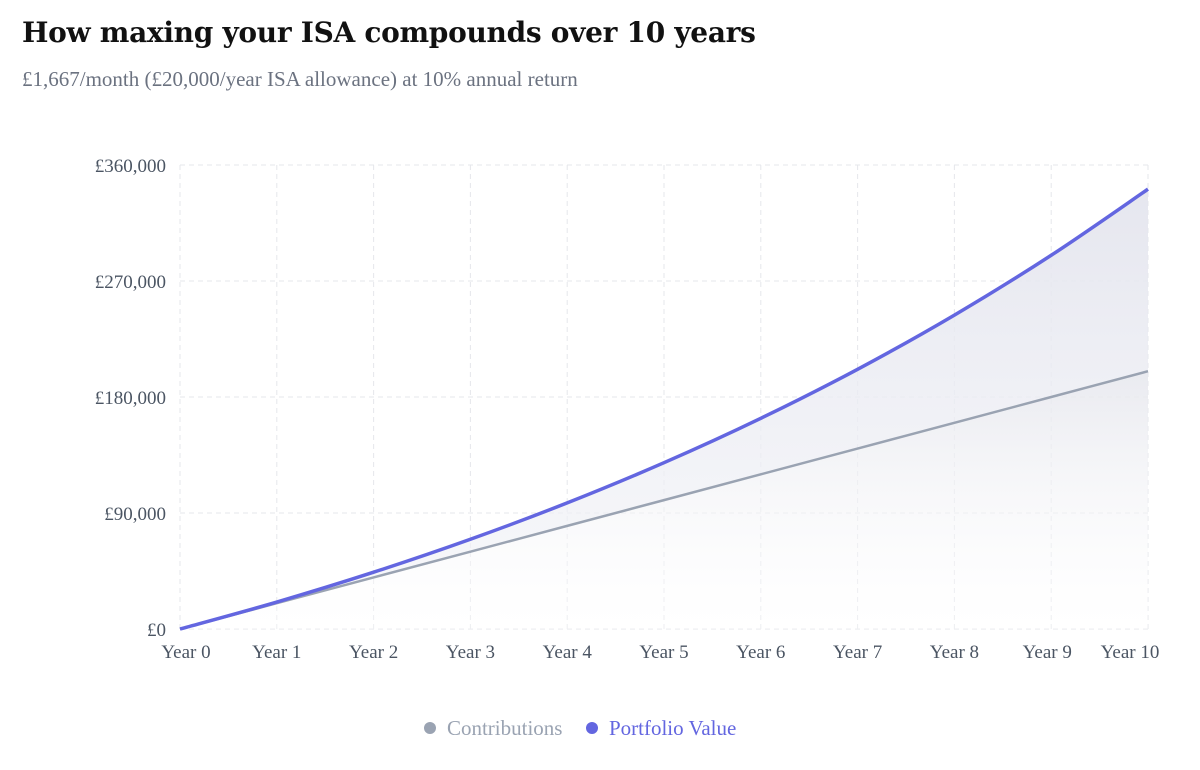  I want to click on legend-dot-portfolio-value, so click(591, 728).